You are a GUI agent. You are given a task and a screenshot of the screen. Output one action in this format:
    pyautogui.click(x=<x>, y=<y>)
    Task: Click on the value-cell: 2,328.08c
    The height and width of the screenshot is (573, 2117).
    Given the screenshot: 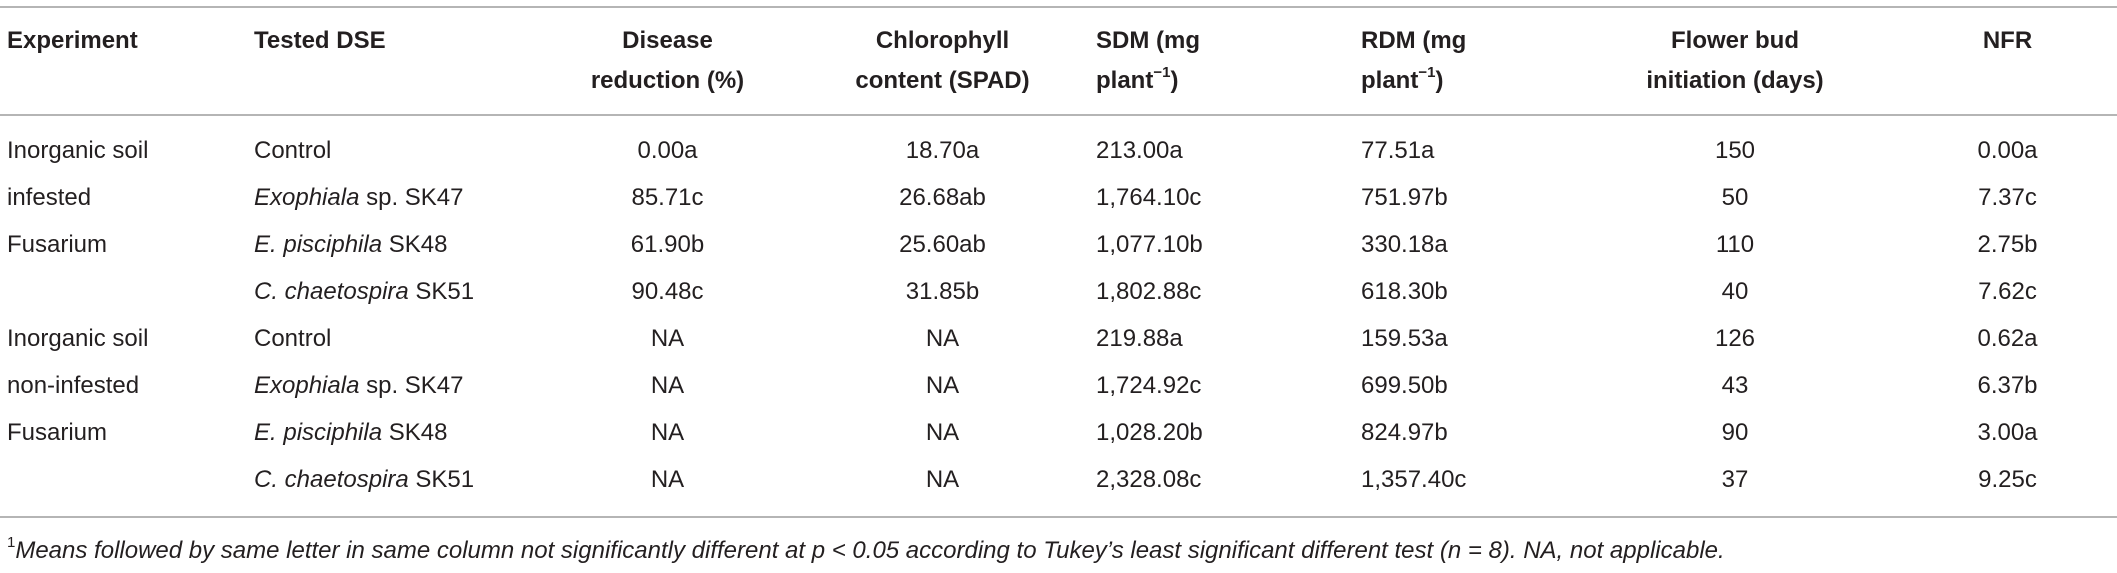 What is the action you would take?
    pyautogui.click(x=1149, y=479)
    